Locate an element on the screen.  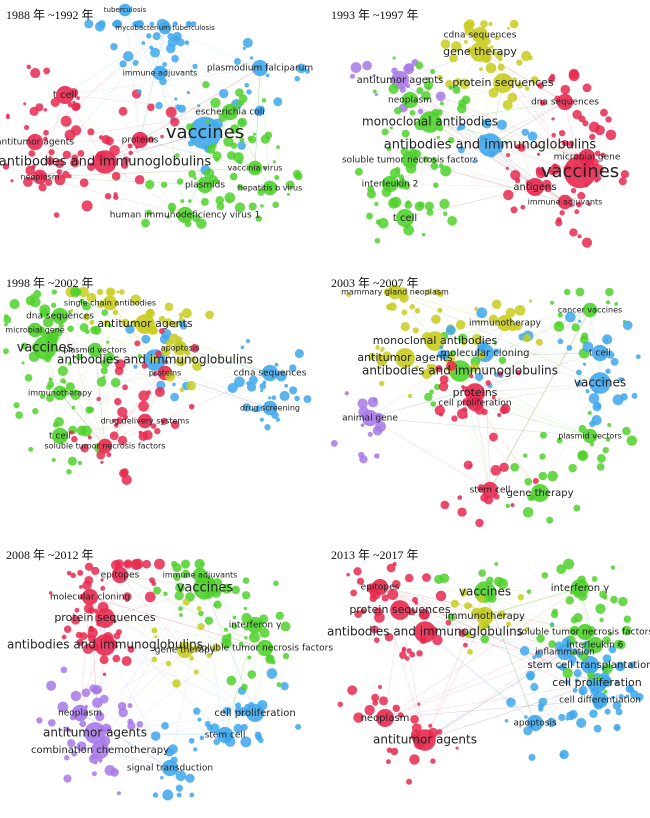
node-label: hepatitis b virus is located at coordinates (270, 188).